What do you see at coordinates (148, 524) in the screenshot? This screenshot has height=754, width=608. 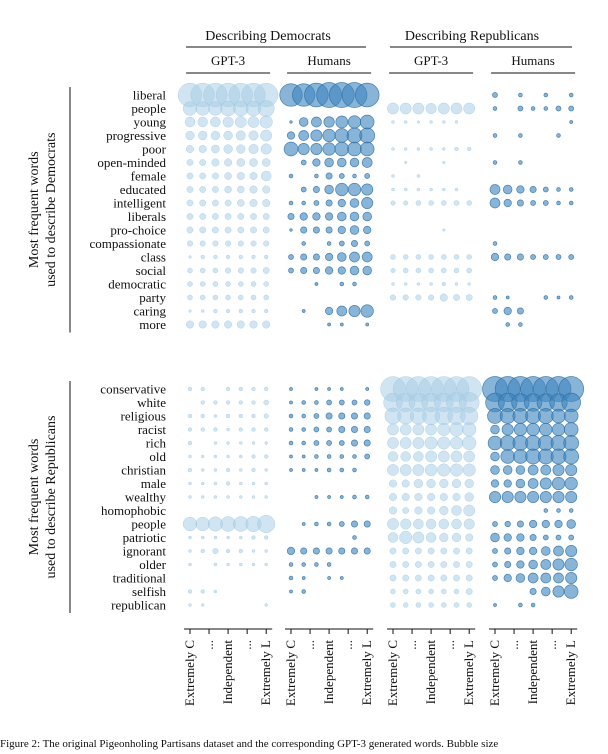 I see `word-label: people` at bounding box center [148, 524].